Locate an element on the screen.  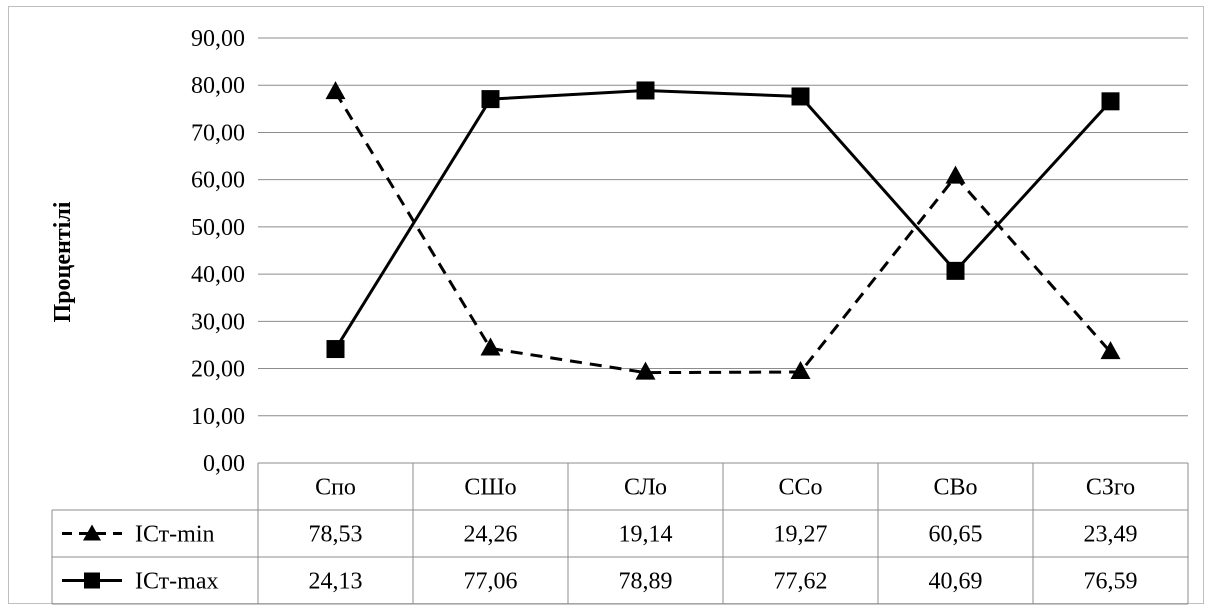
legend-marker-square is located at coordinates (92, 580).